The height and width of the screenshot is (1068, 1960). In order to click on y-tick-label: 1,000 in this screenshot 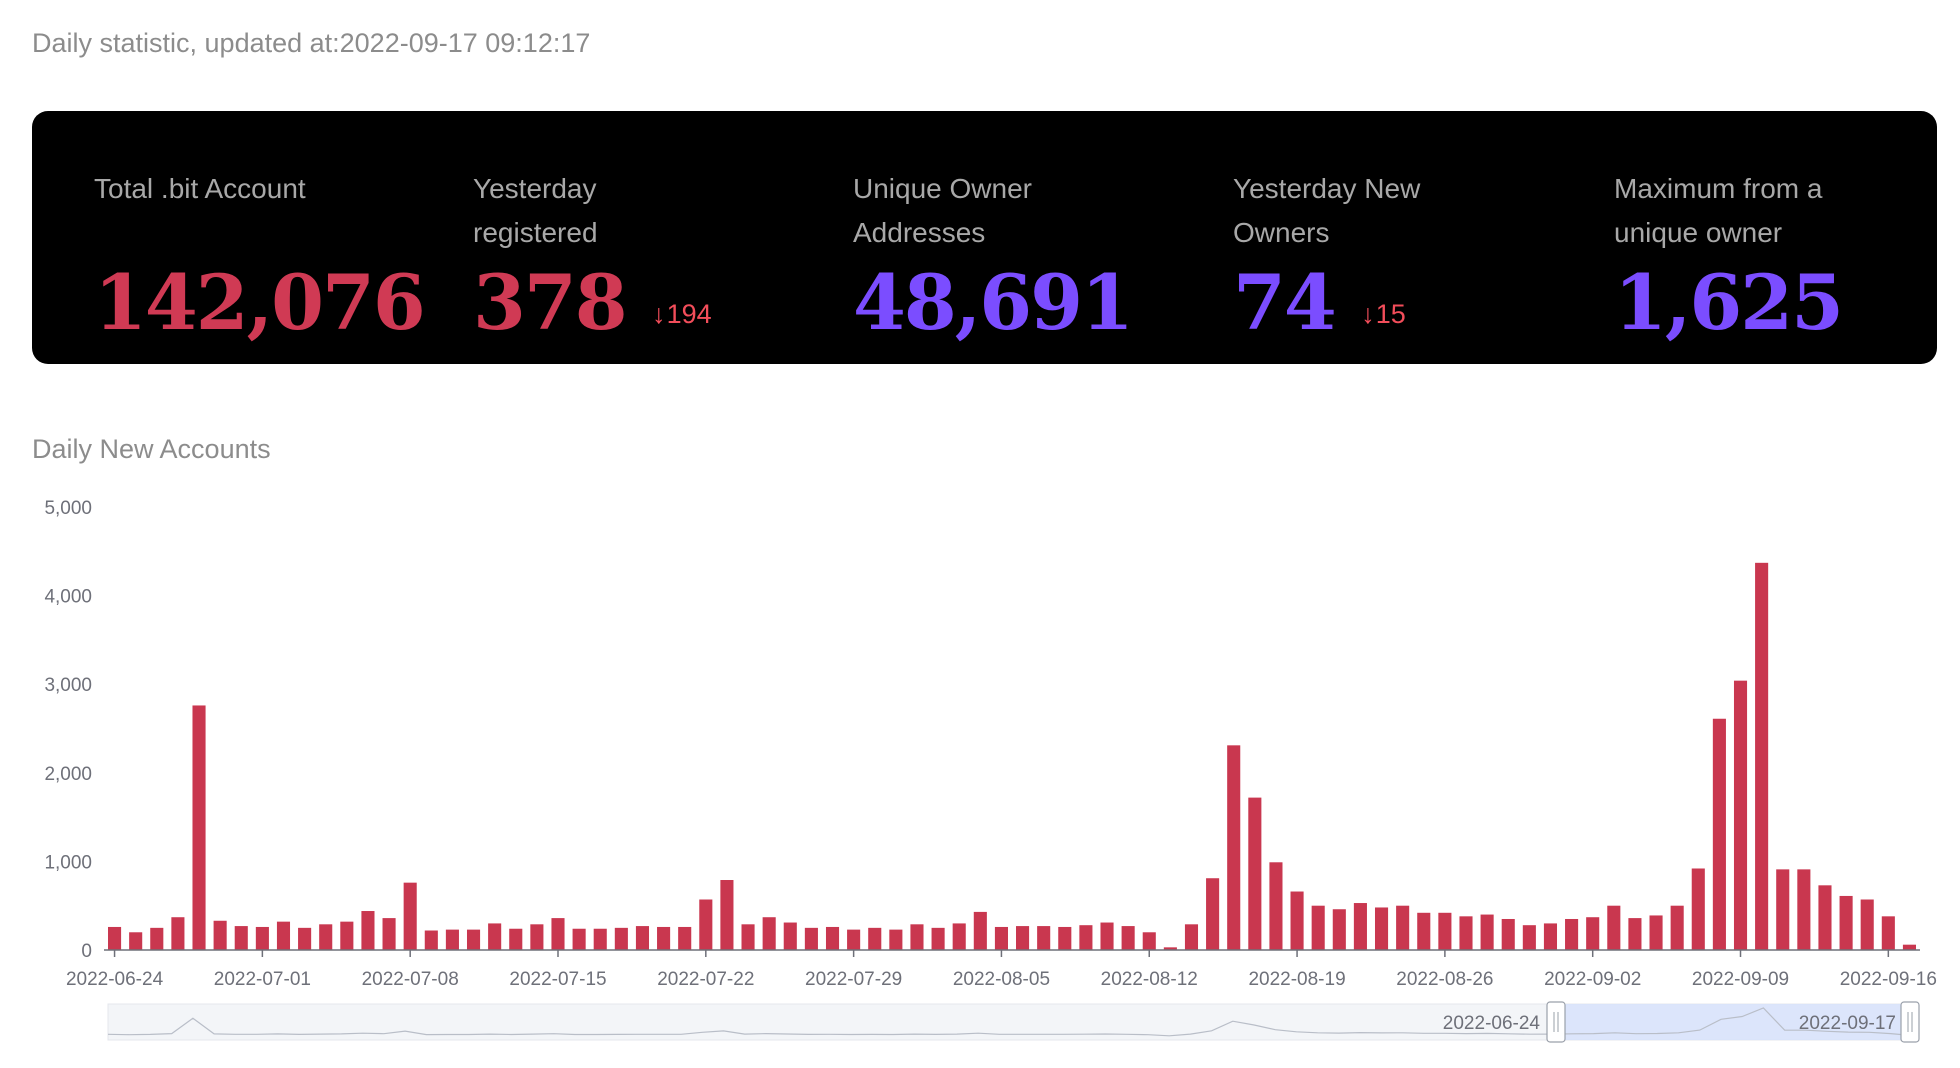, I will do `click(68, 862)`.